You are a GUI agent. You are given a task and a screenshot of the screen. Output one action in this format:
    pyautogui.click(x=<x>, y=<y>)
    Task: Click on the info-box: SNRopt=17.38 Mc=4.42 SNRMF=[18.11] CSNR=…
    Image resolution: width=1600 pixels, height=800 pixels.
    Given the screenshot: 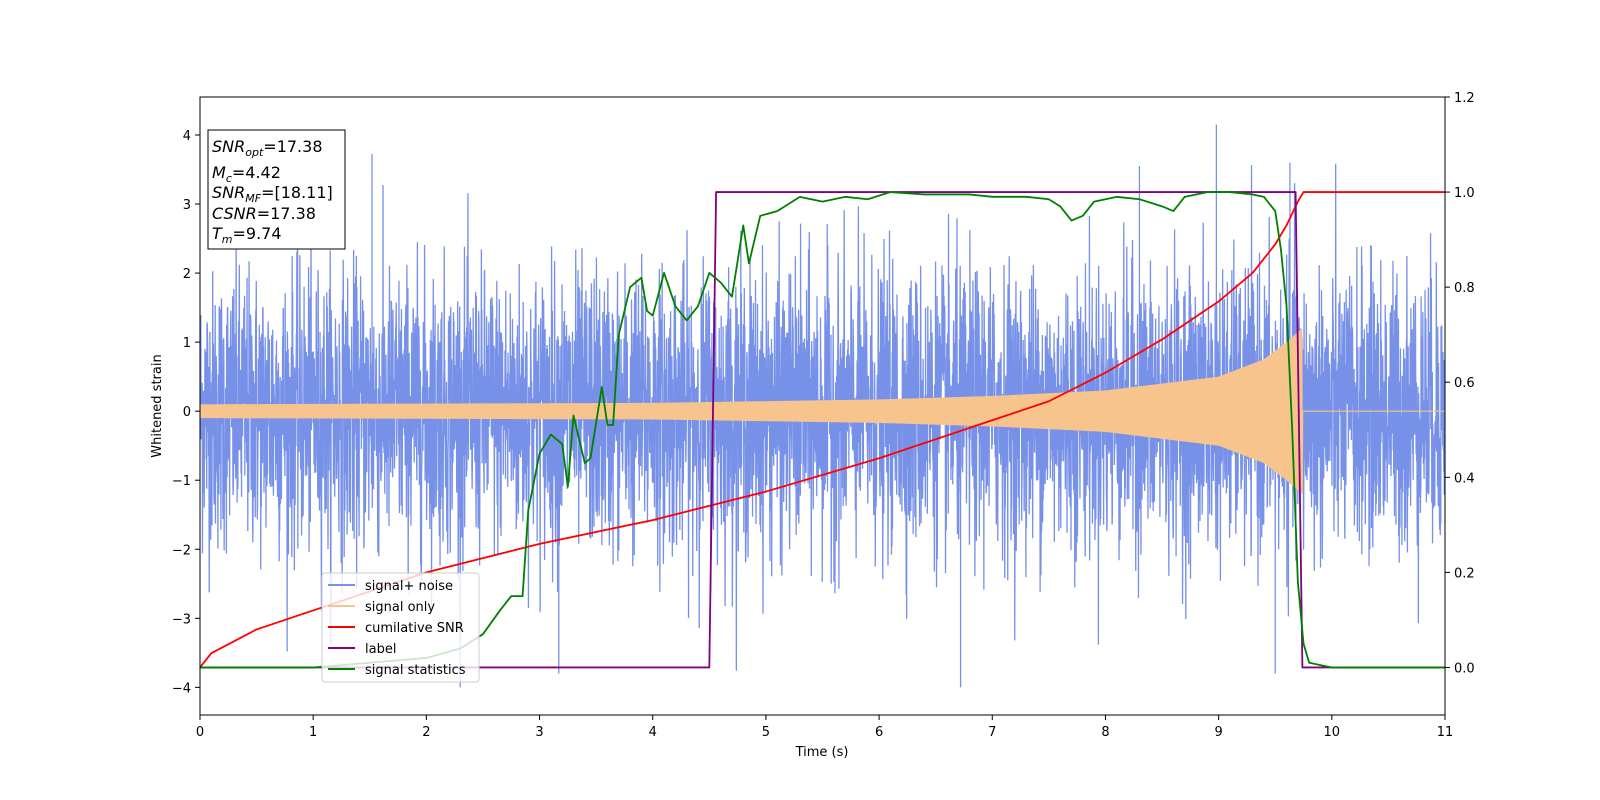 What is the action you would take?
    pyautogui.click(x=276, y=189)
    